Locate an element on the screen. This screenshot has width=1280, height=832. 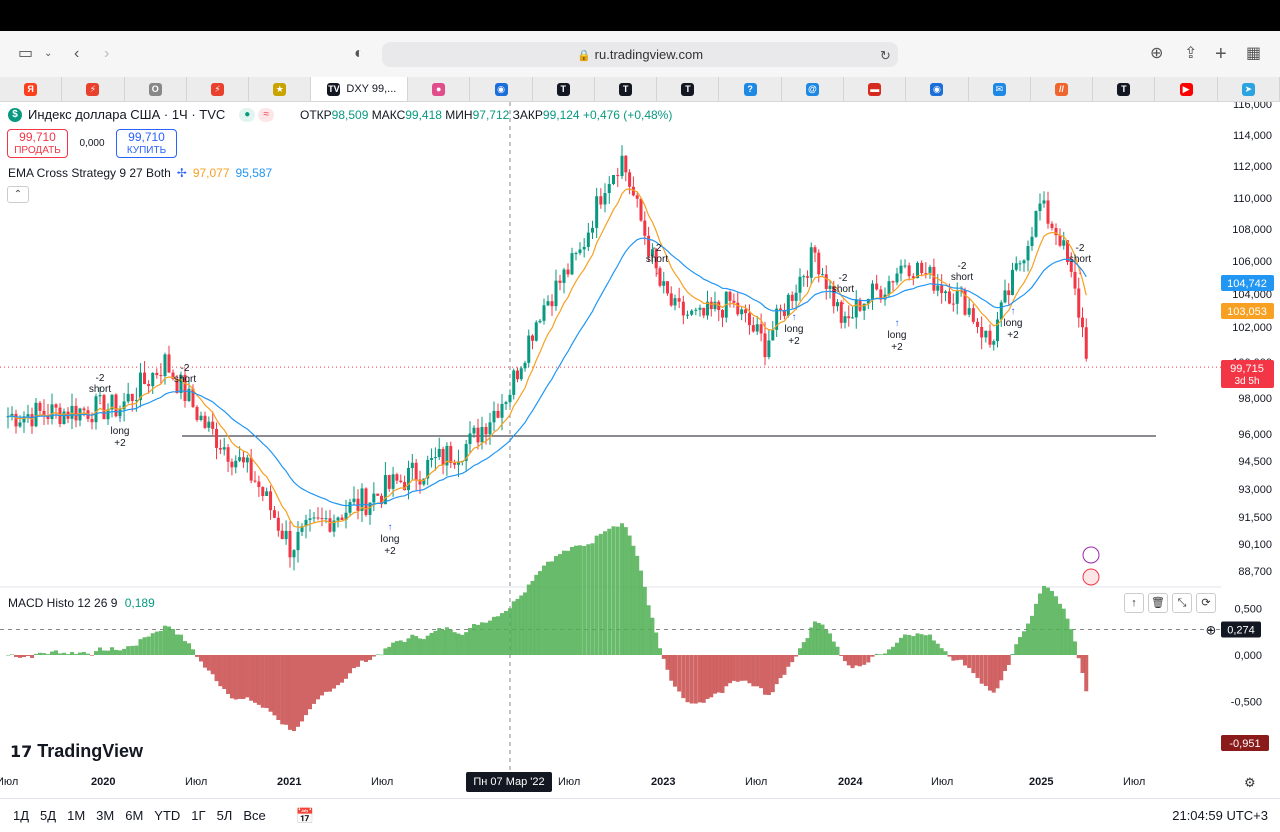
symbol-title: Индекс доллара США · 1Ч · TVC is located at coordinates (127, 114).